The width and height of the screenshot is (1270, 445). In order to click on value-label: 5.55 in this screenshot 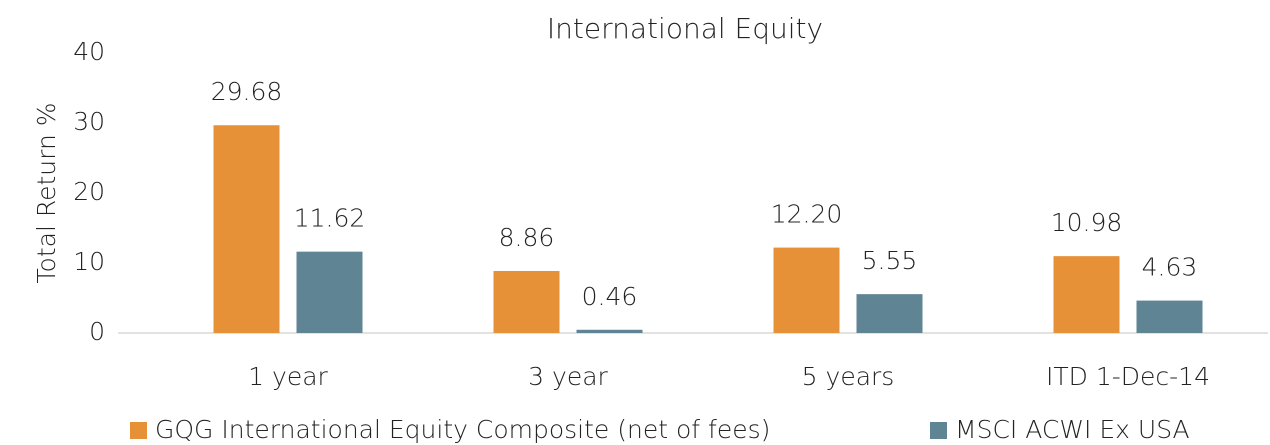, I will do `click(890, 260)`.